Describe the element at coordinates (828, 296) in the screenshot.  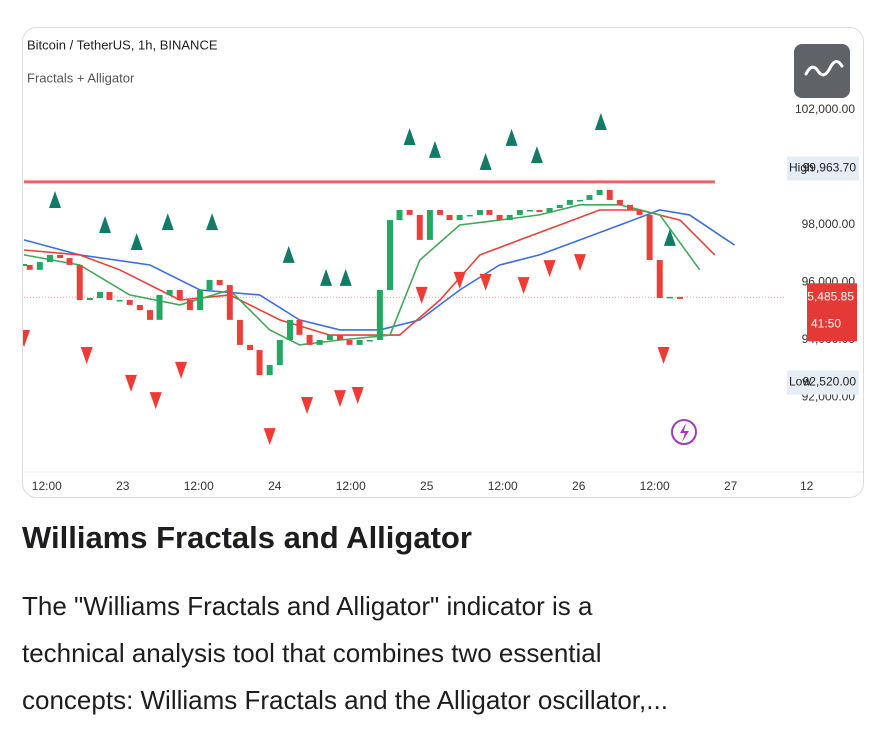
I see `last-price-label: 95,485.85` at that location.